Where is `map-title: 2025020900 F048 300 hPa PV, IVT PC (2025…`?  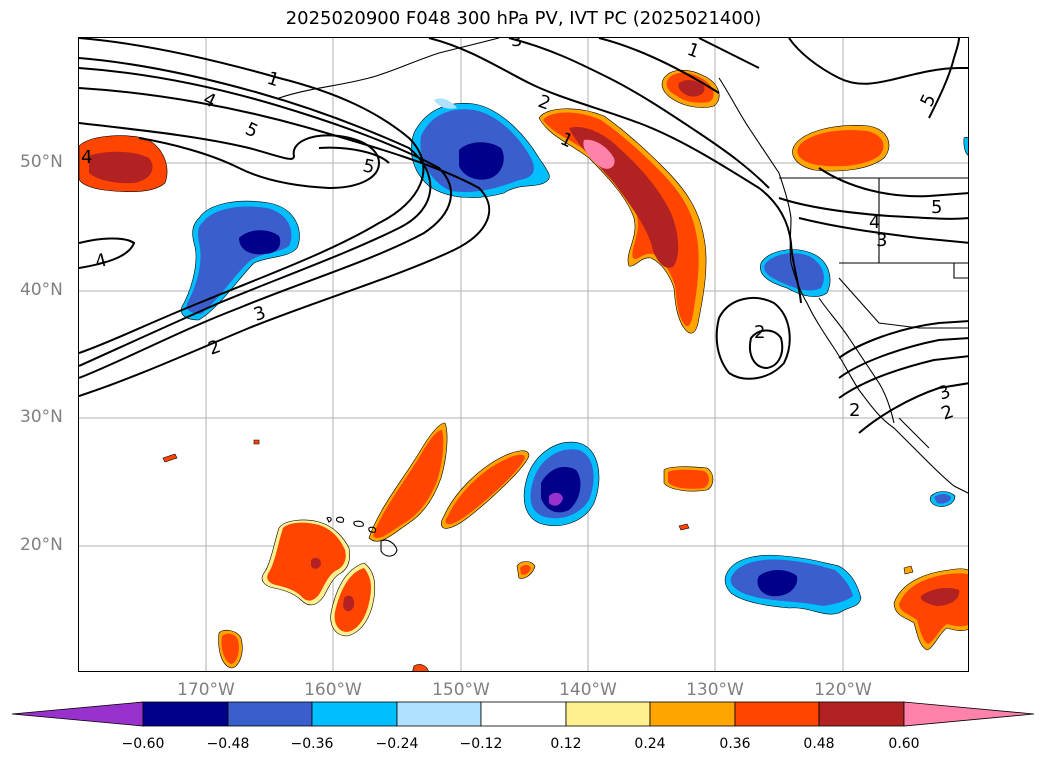
map-title: 2025020900 F048 300 hPa PV, IVT PC (2025… is located at coordinates (523, 18).